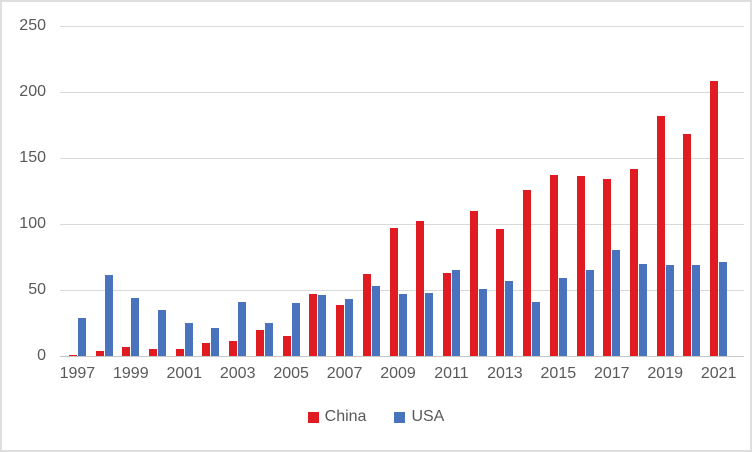  I want to click on bar-usa-2014, so click(536, 328).